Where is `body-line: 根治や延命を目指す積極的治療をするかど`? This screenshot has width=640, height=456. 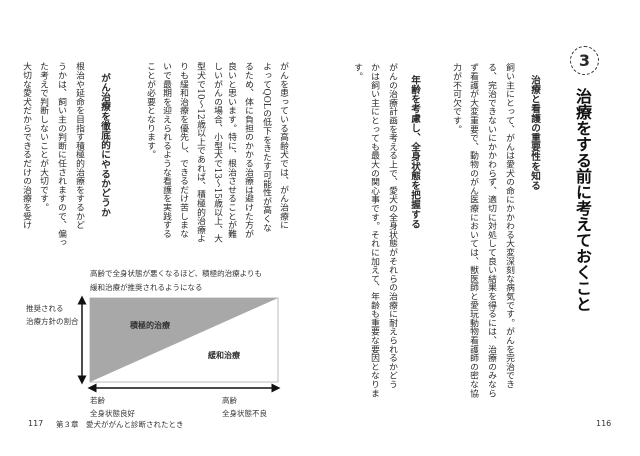
body-line: 根治や延命を目指す積極的治療をするかど is located at coordinates (79, 146).